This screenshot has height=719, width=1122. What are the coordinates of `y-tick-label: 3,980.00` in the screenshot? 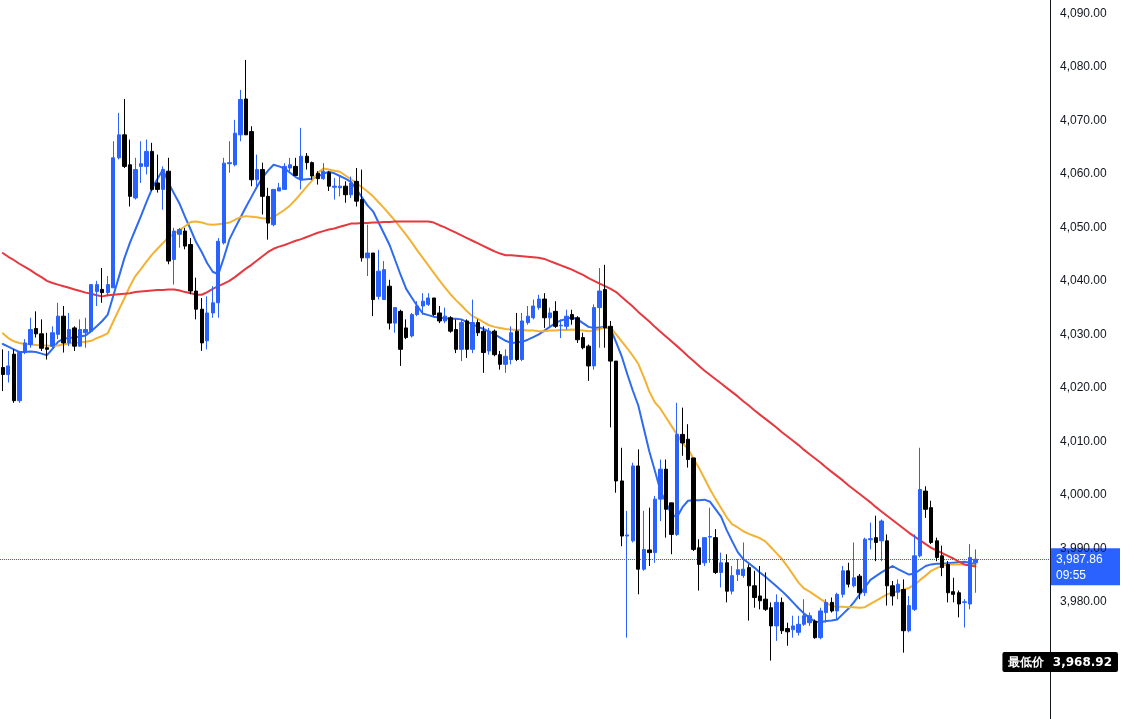 It's located at (1084, 601).